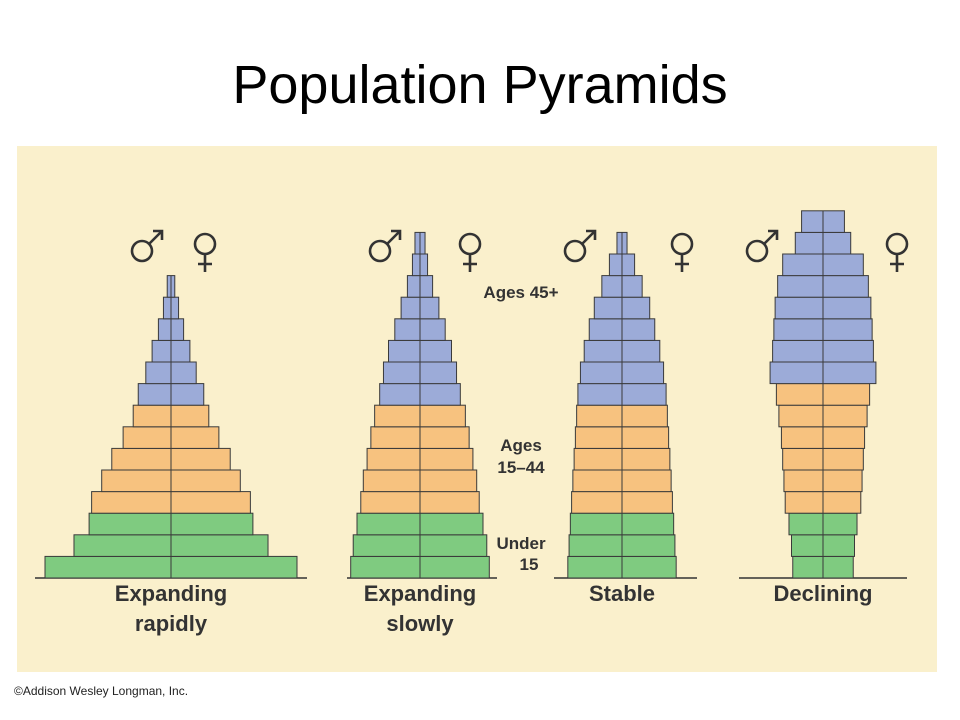 This screenshot has height=720, width=960. Describe the element at coordinates (101, 691) in the screenshot. I see `copyright-credit: ©Addison Wesley Longman, Inc.` at that location.